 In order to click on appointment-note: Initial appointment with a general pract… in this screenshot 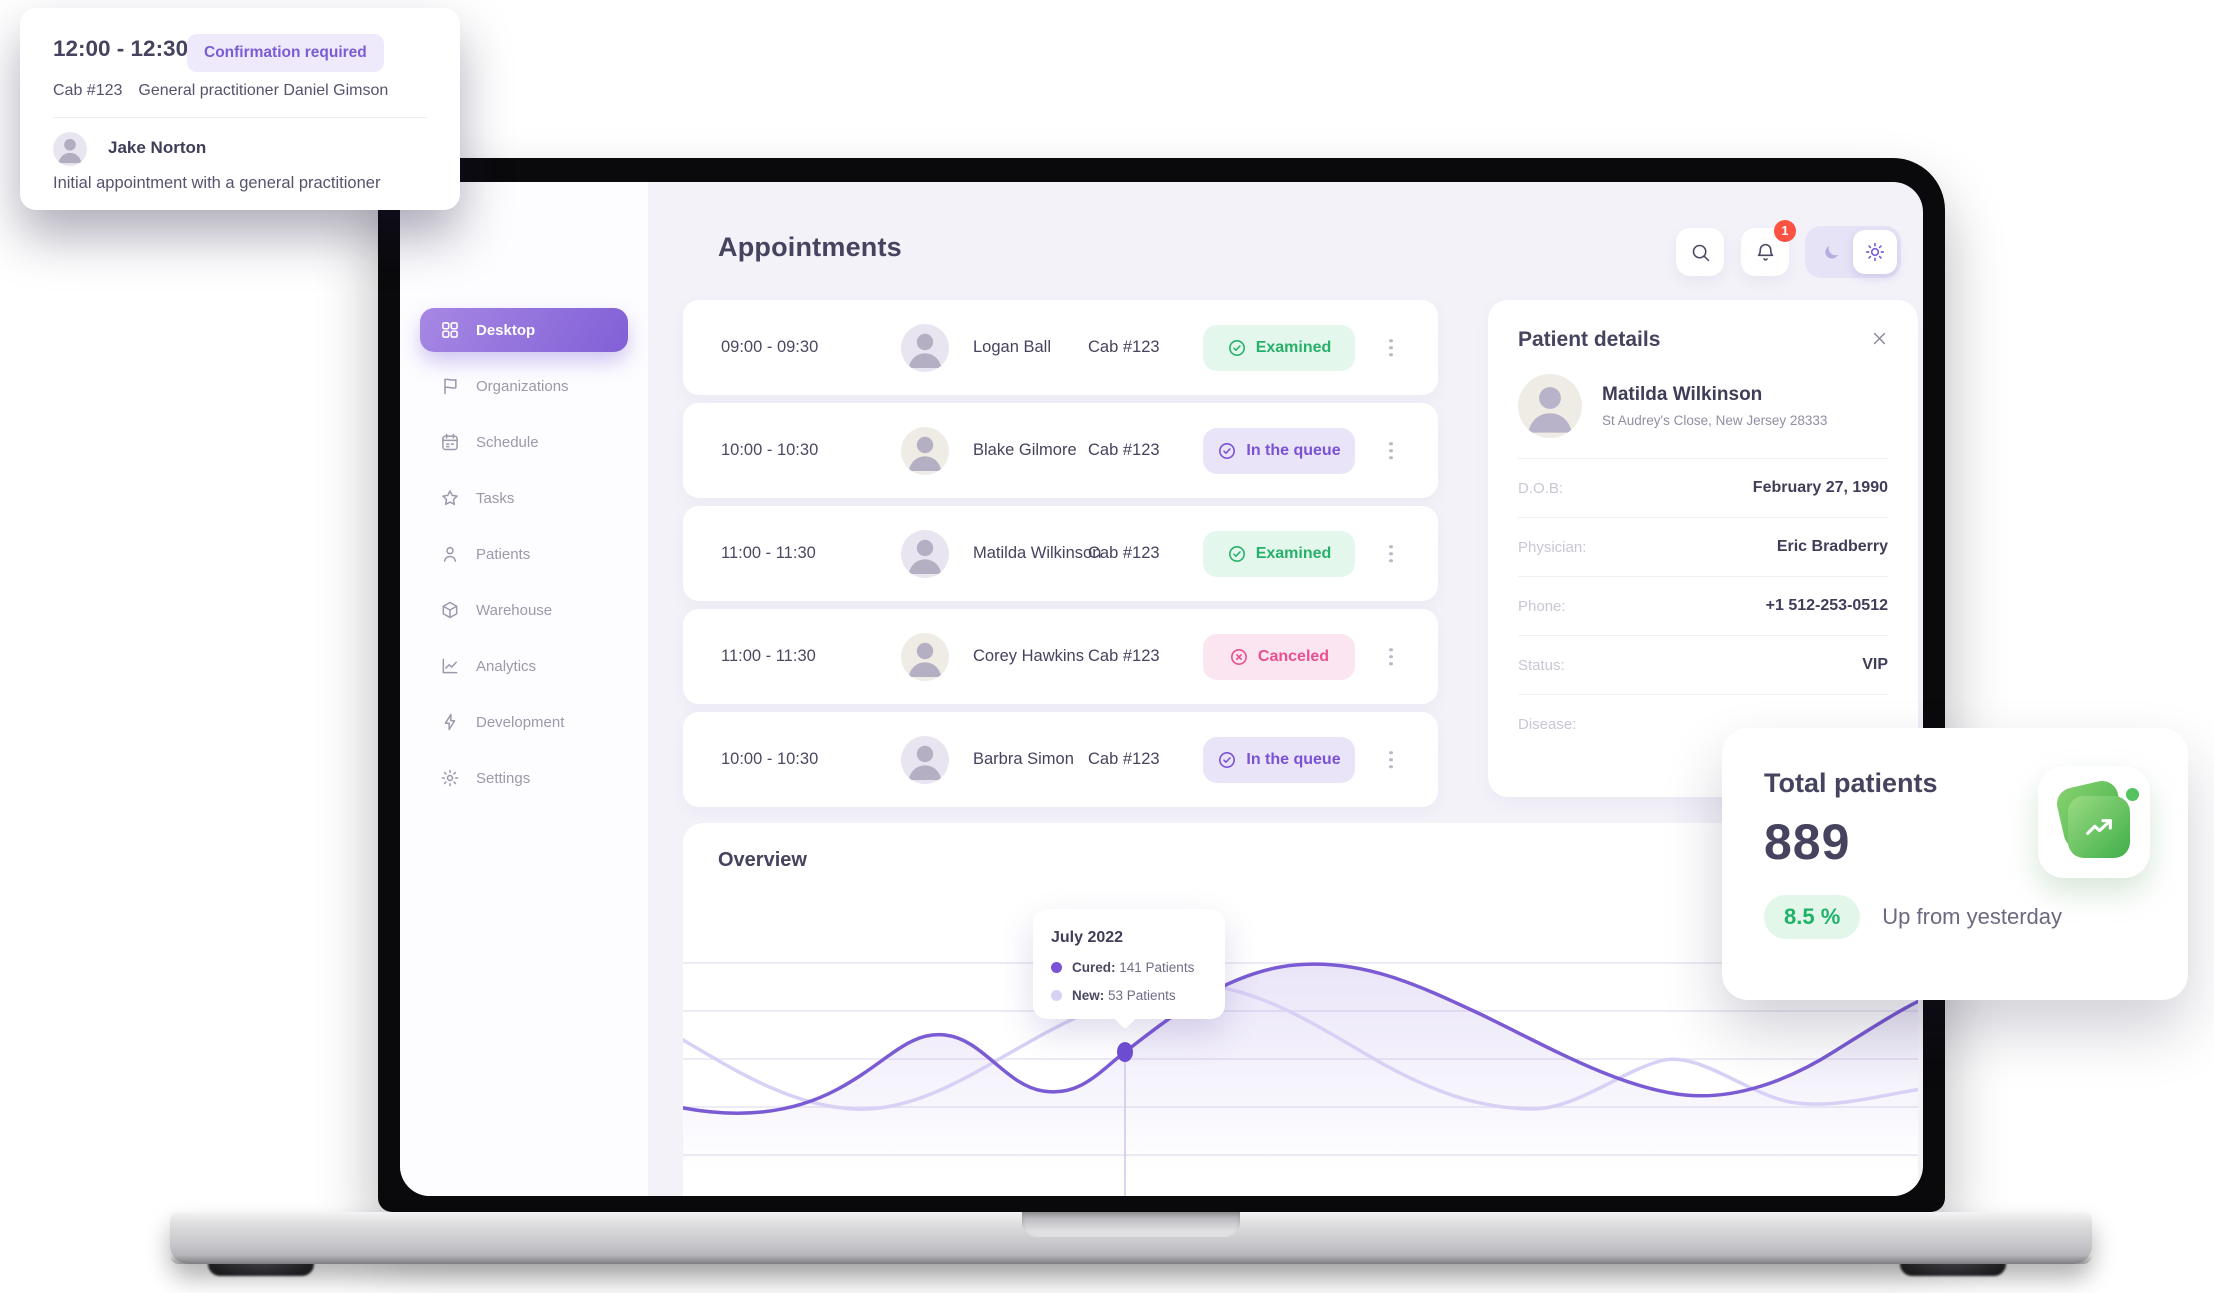, I will do `click(217, 183)`.